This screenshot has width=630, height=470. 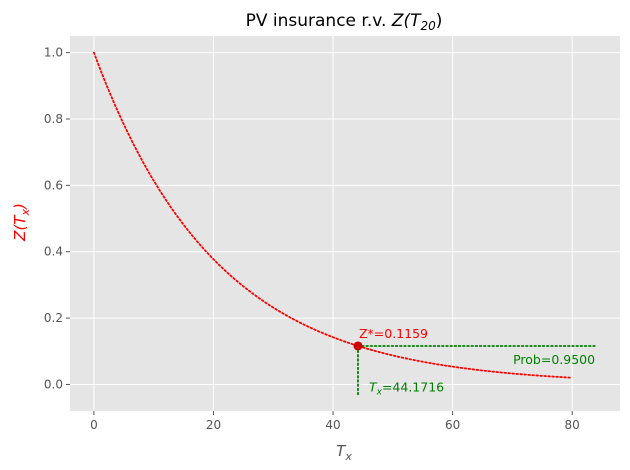 I want to click on x-tick-label: 20, so click(x=213, y=425).